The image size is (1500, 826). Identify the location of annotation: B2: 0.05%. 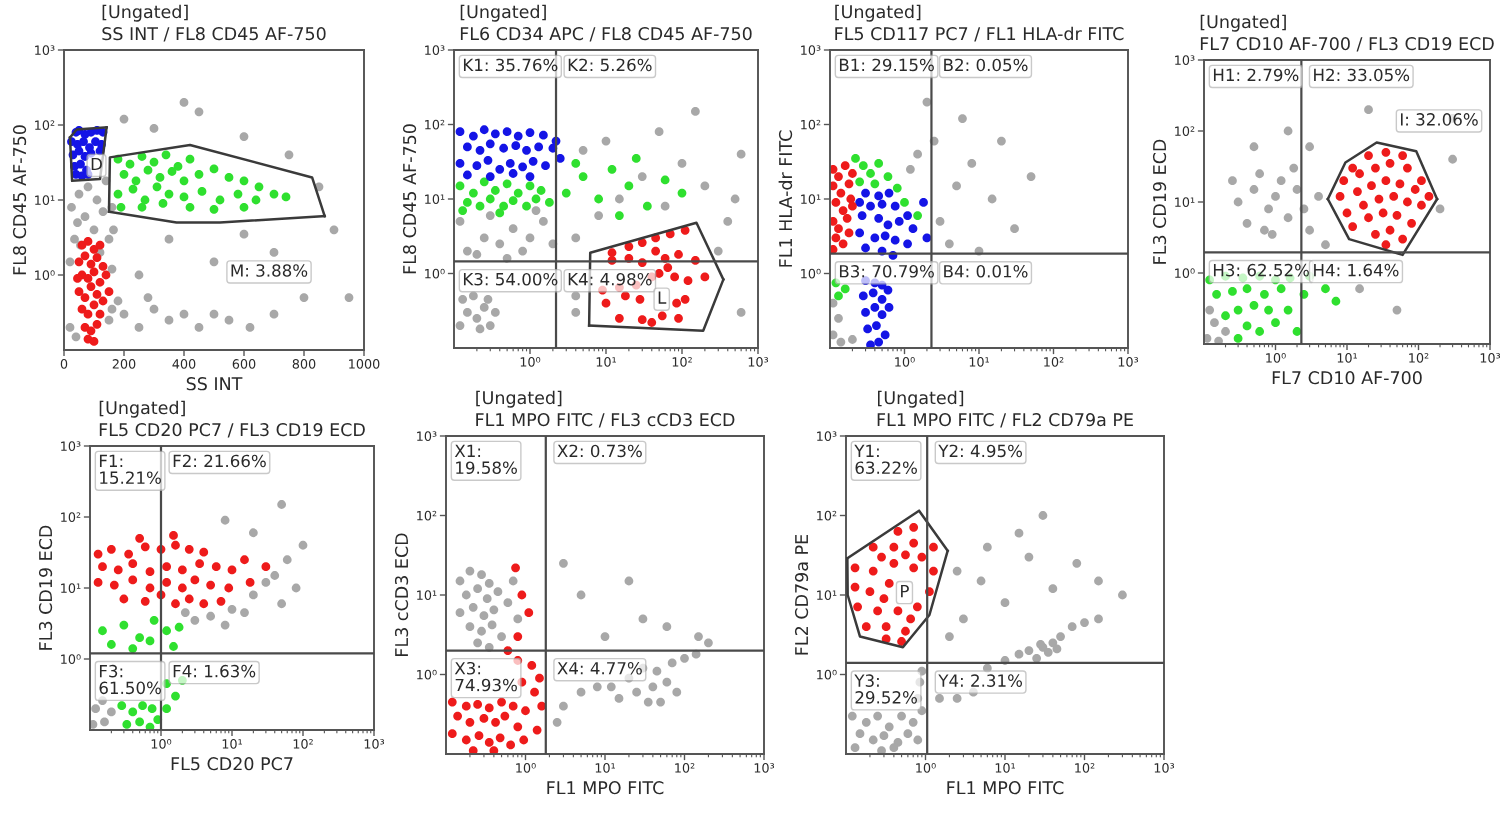
(986, 65).